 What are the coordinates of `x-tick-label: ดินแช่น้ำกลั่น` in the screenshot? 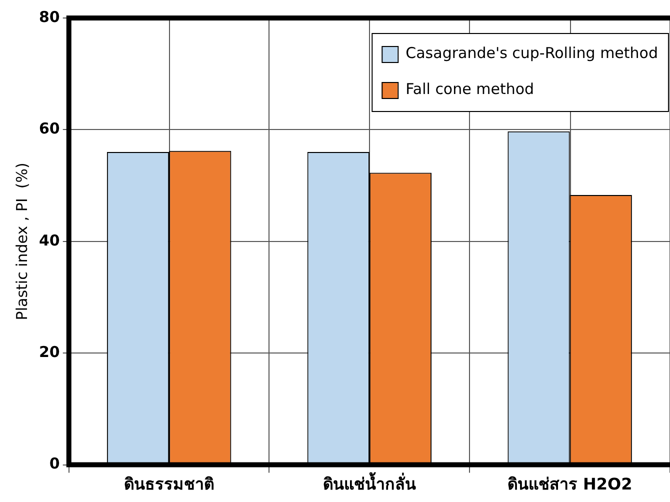 It's located at (369, 483).